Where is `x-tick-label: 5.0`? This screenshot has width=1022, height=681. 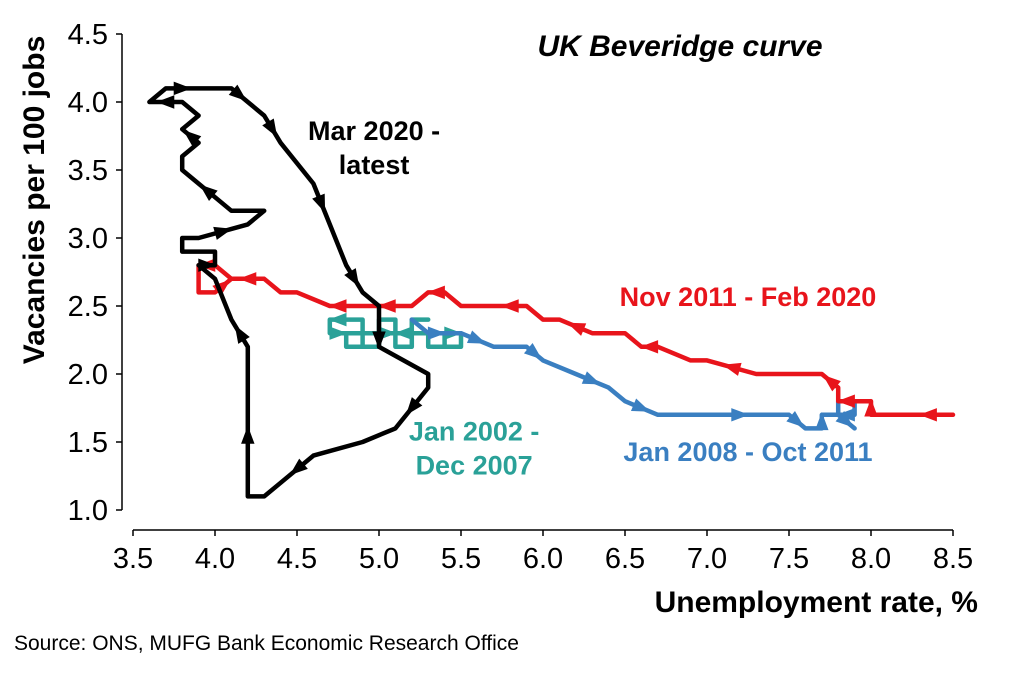 x-tick-label: 5.0 is located at coordinates (379, 559).